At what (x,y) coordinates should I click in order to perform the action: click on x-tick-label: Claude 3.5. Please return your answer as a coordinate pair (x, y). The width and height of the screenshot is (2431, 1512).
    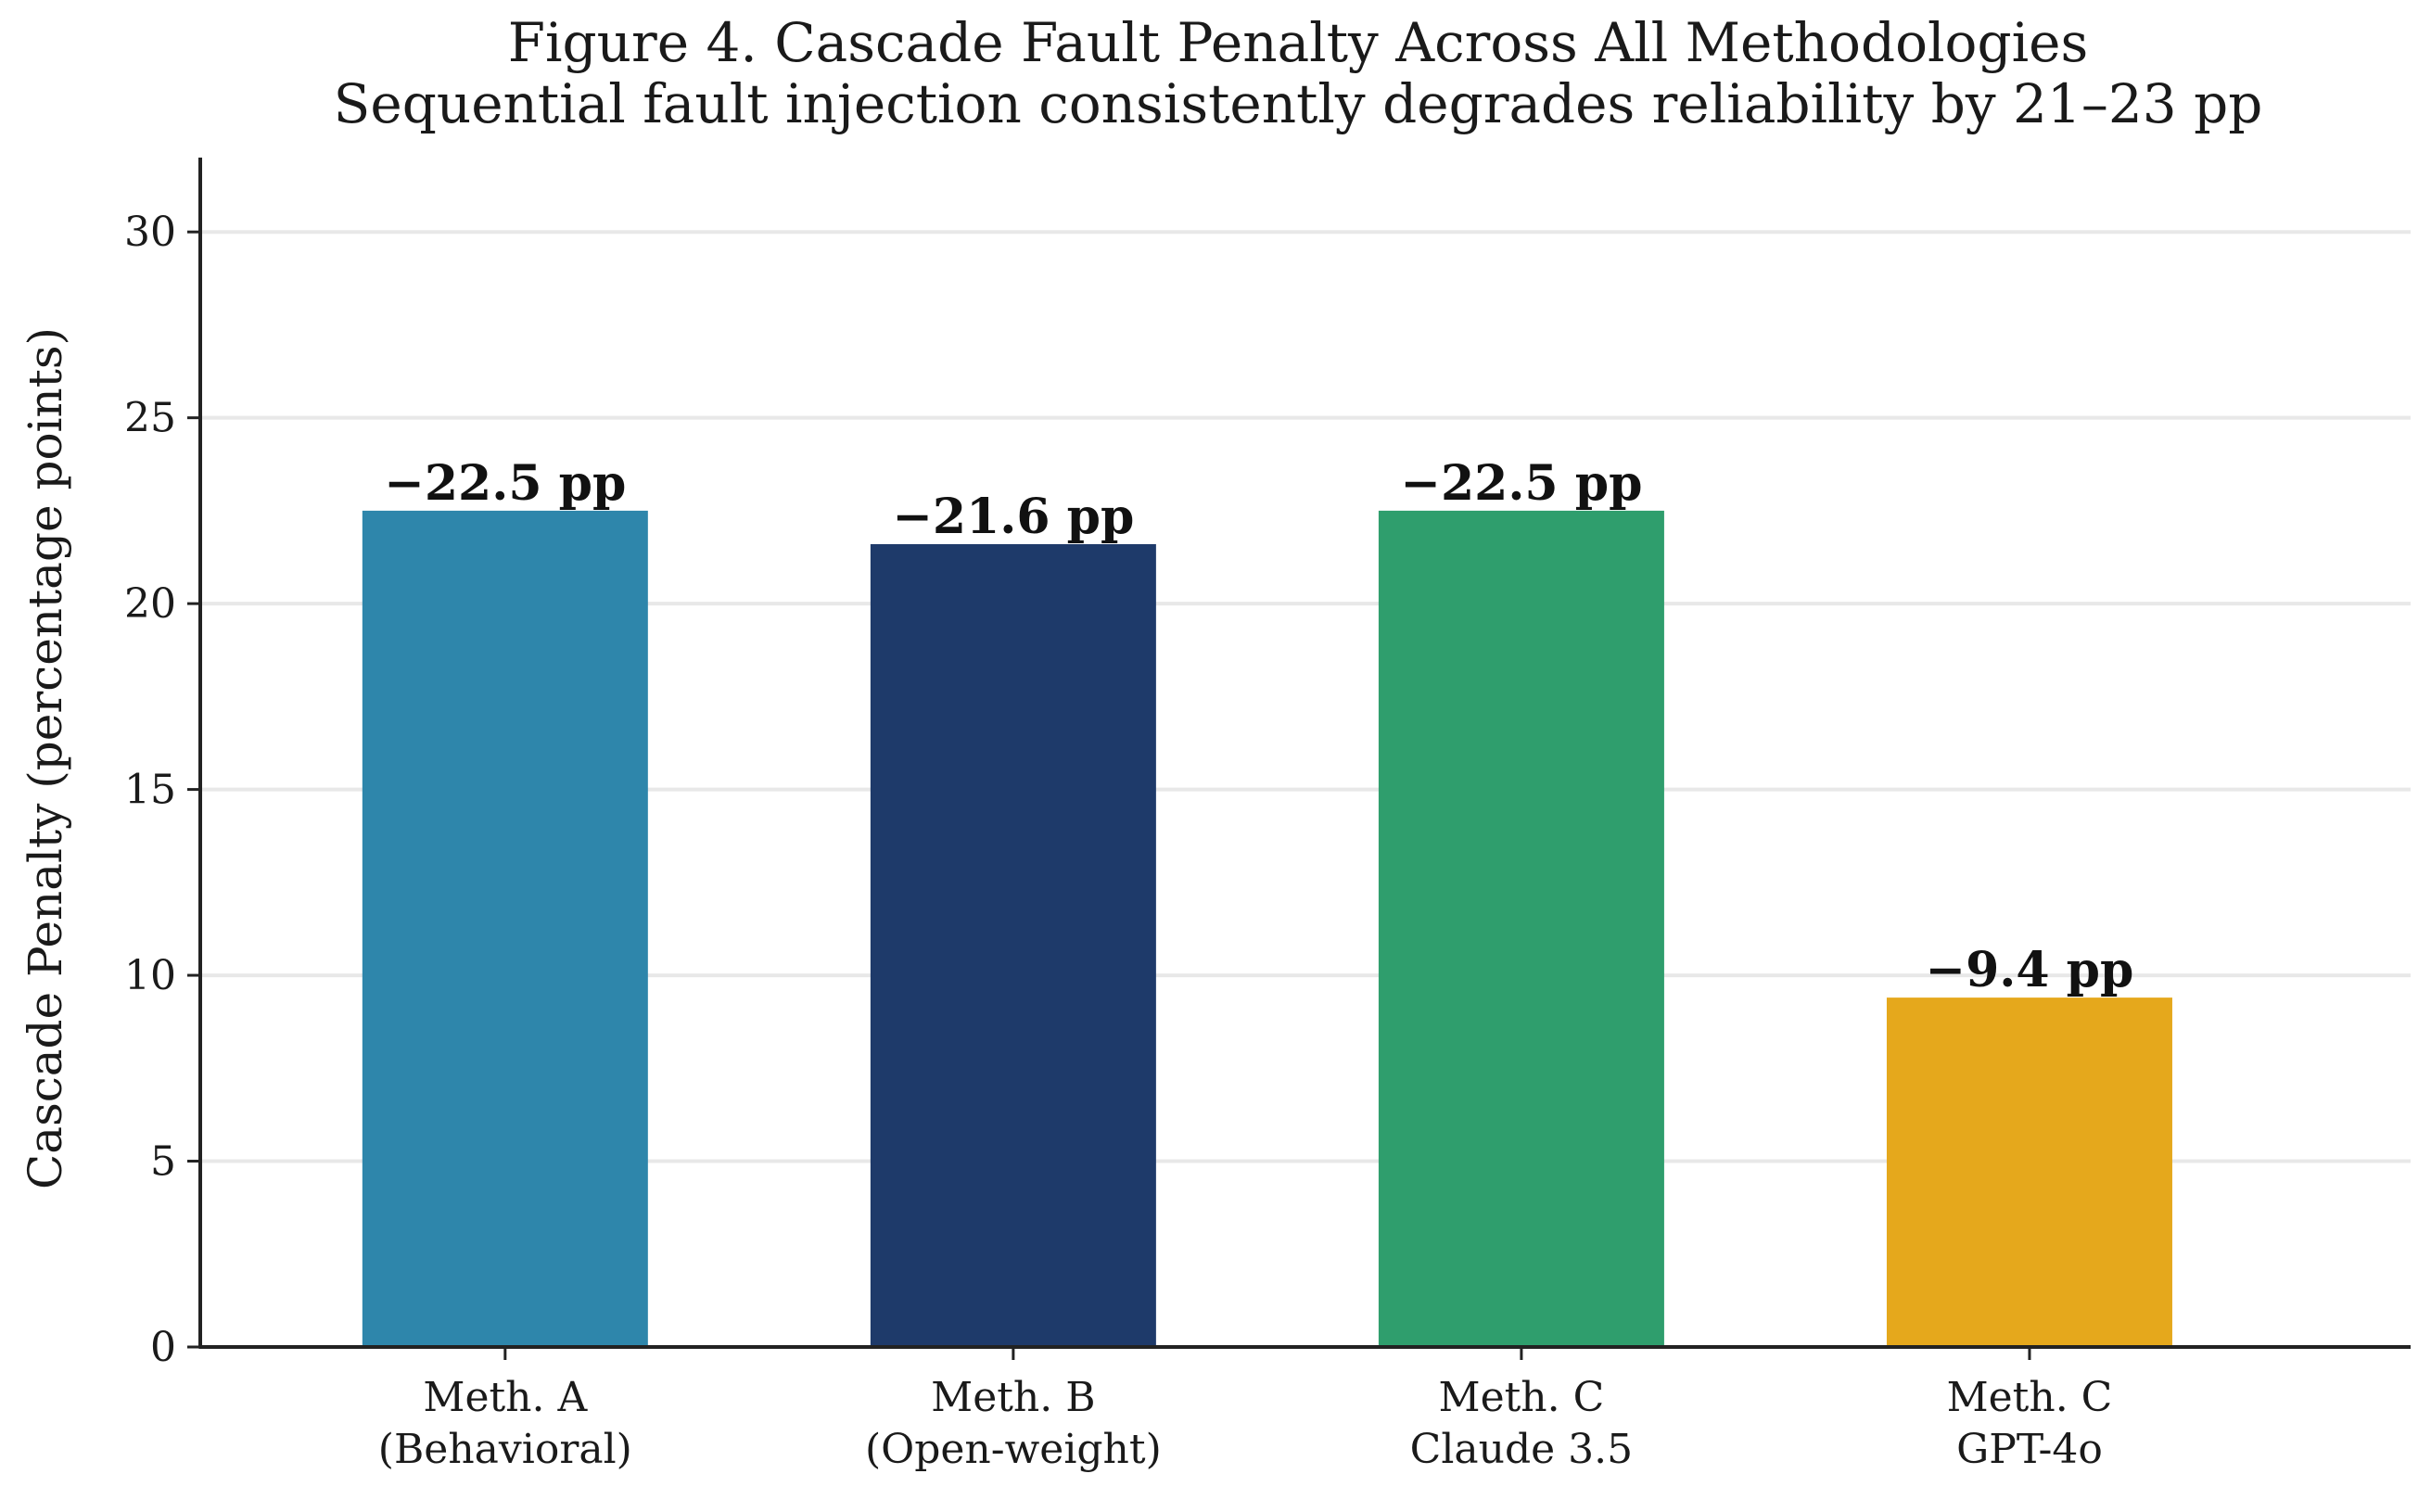
    Looking at the image, I should click on (1521, 1449).